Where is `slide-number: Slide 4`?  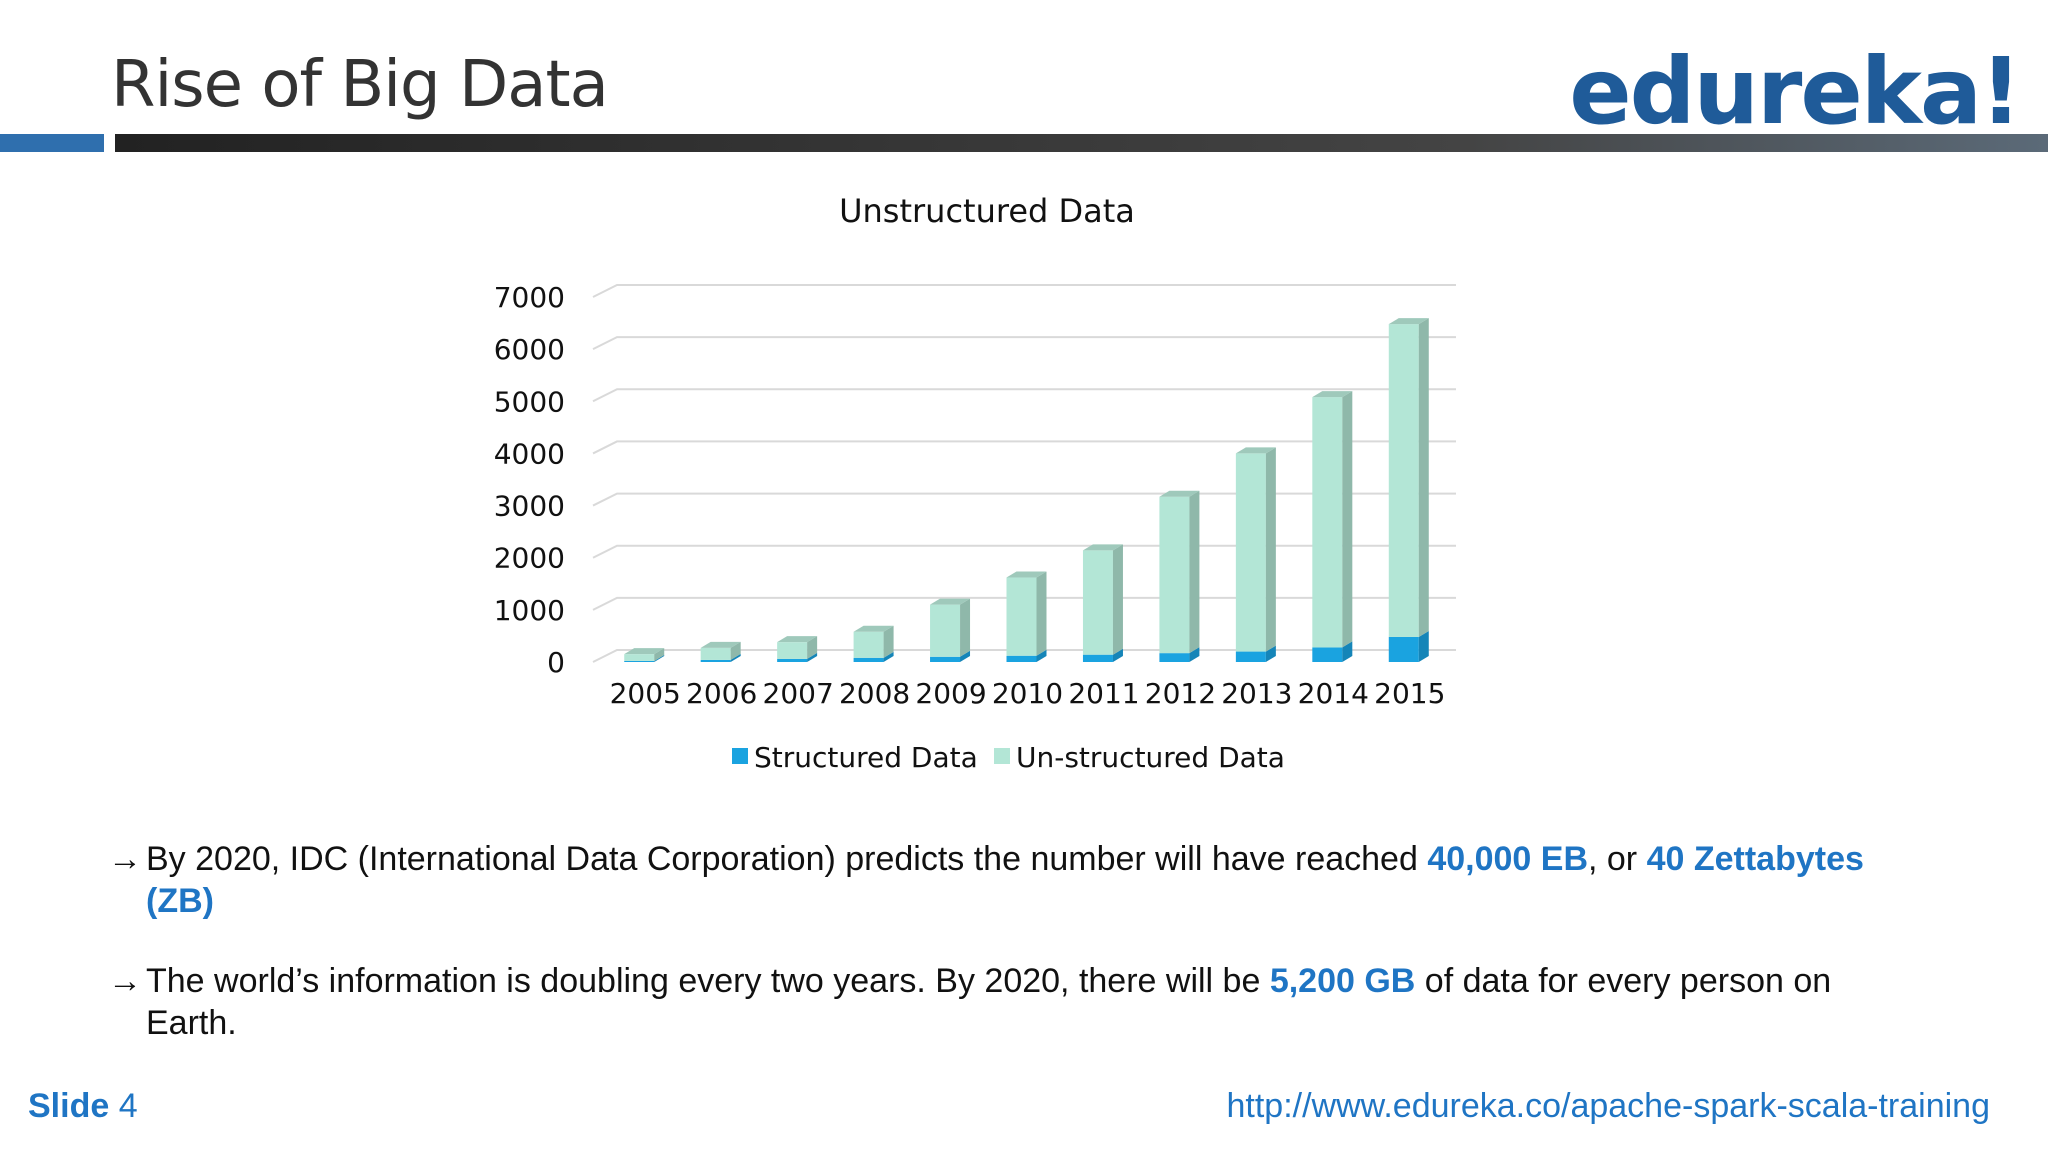
slide-number: Slide 4 is located at coordinates (83, 1106).